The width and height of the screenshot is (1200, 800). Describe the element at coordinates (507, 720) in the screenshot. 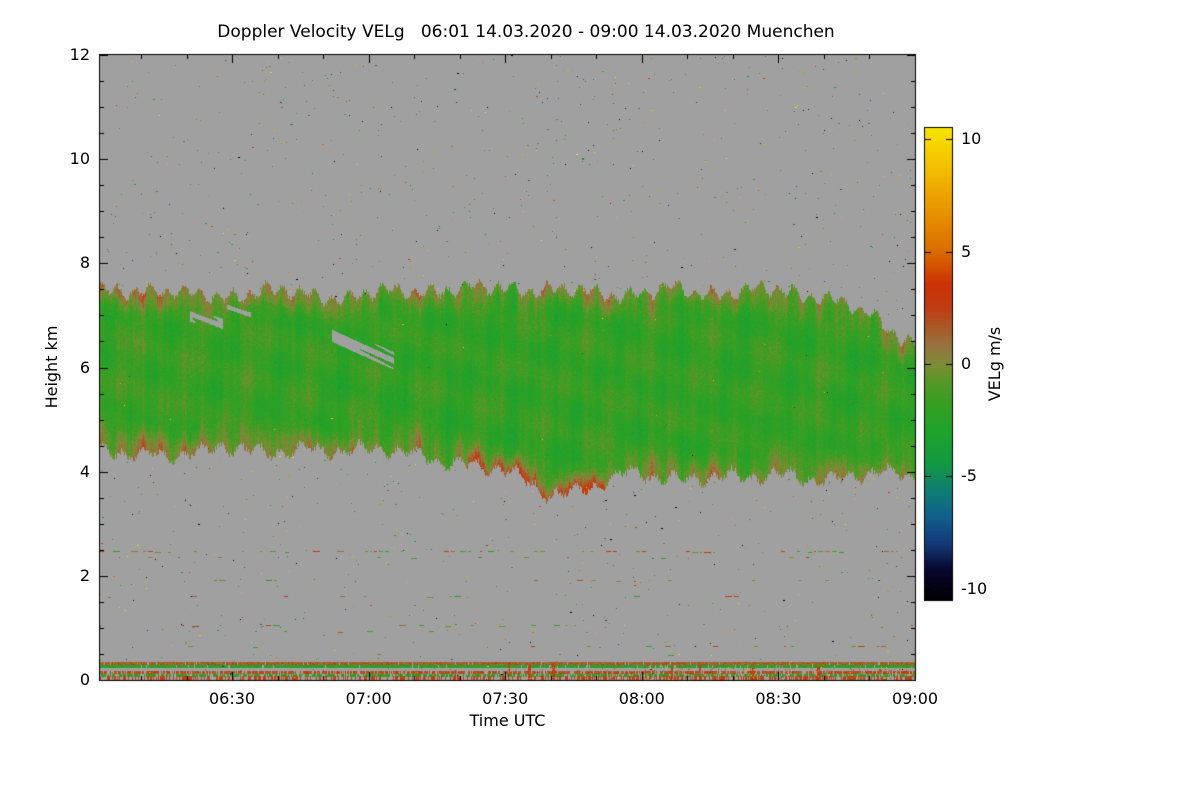

I see `x-axis-label: Time UTC` at that location.